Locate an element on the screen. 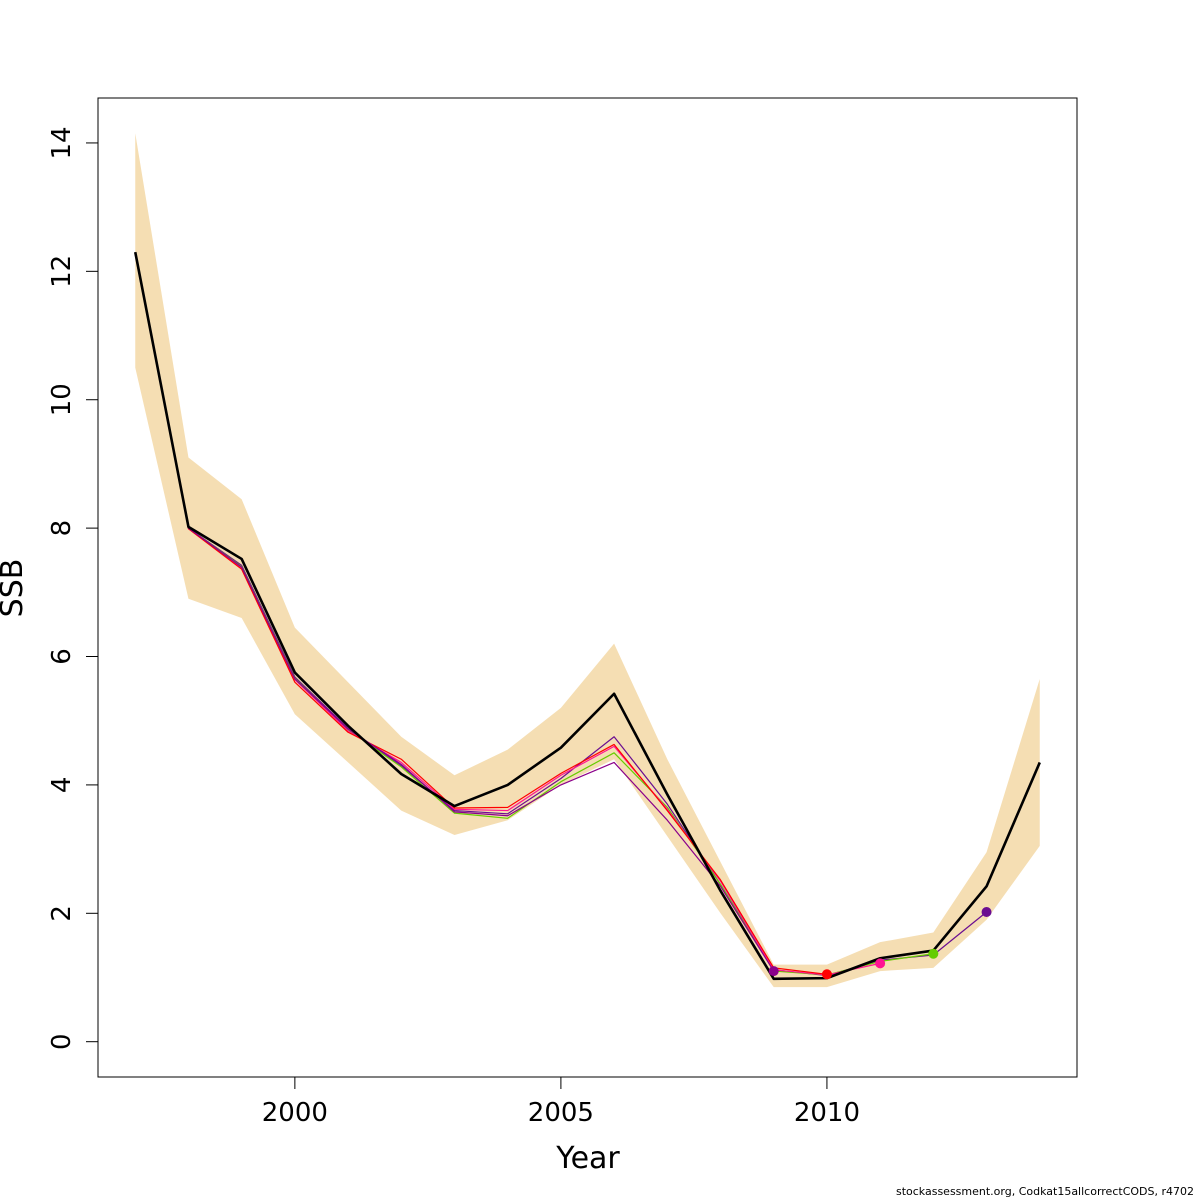 The image size is (1200, 1200). y-tick-label: 10 is located at coordinates (62, 399).